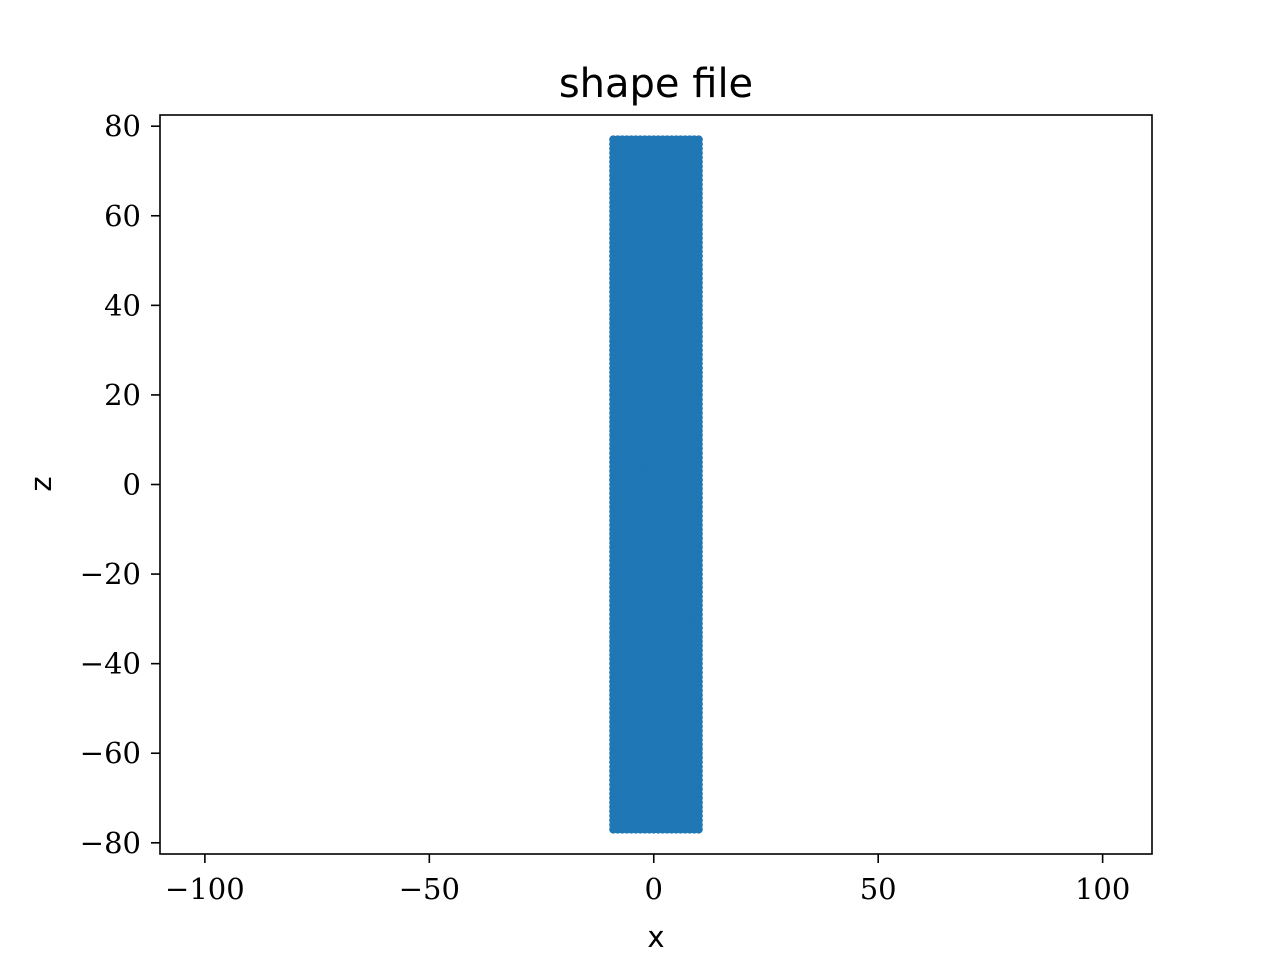 The height and width of the screenshot is (960, 1280). Describe the element at coordinates (656, 84) in the screenshot. I see `chart-title: shape file` at that location.